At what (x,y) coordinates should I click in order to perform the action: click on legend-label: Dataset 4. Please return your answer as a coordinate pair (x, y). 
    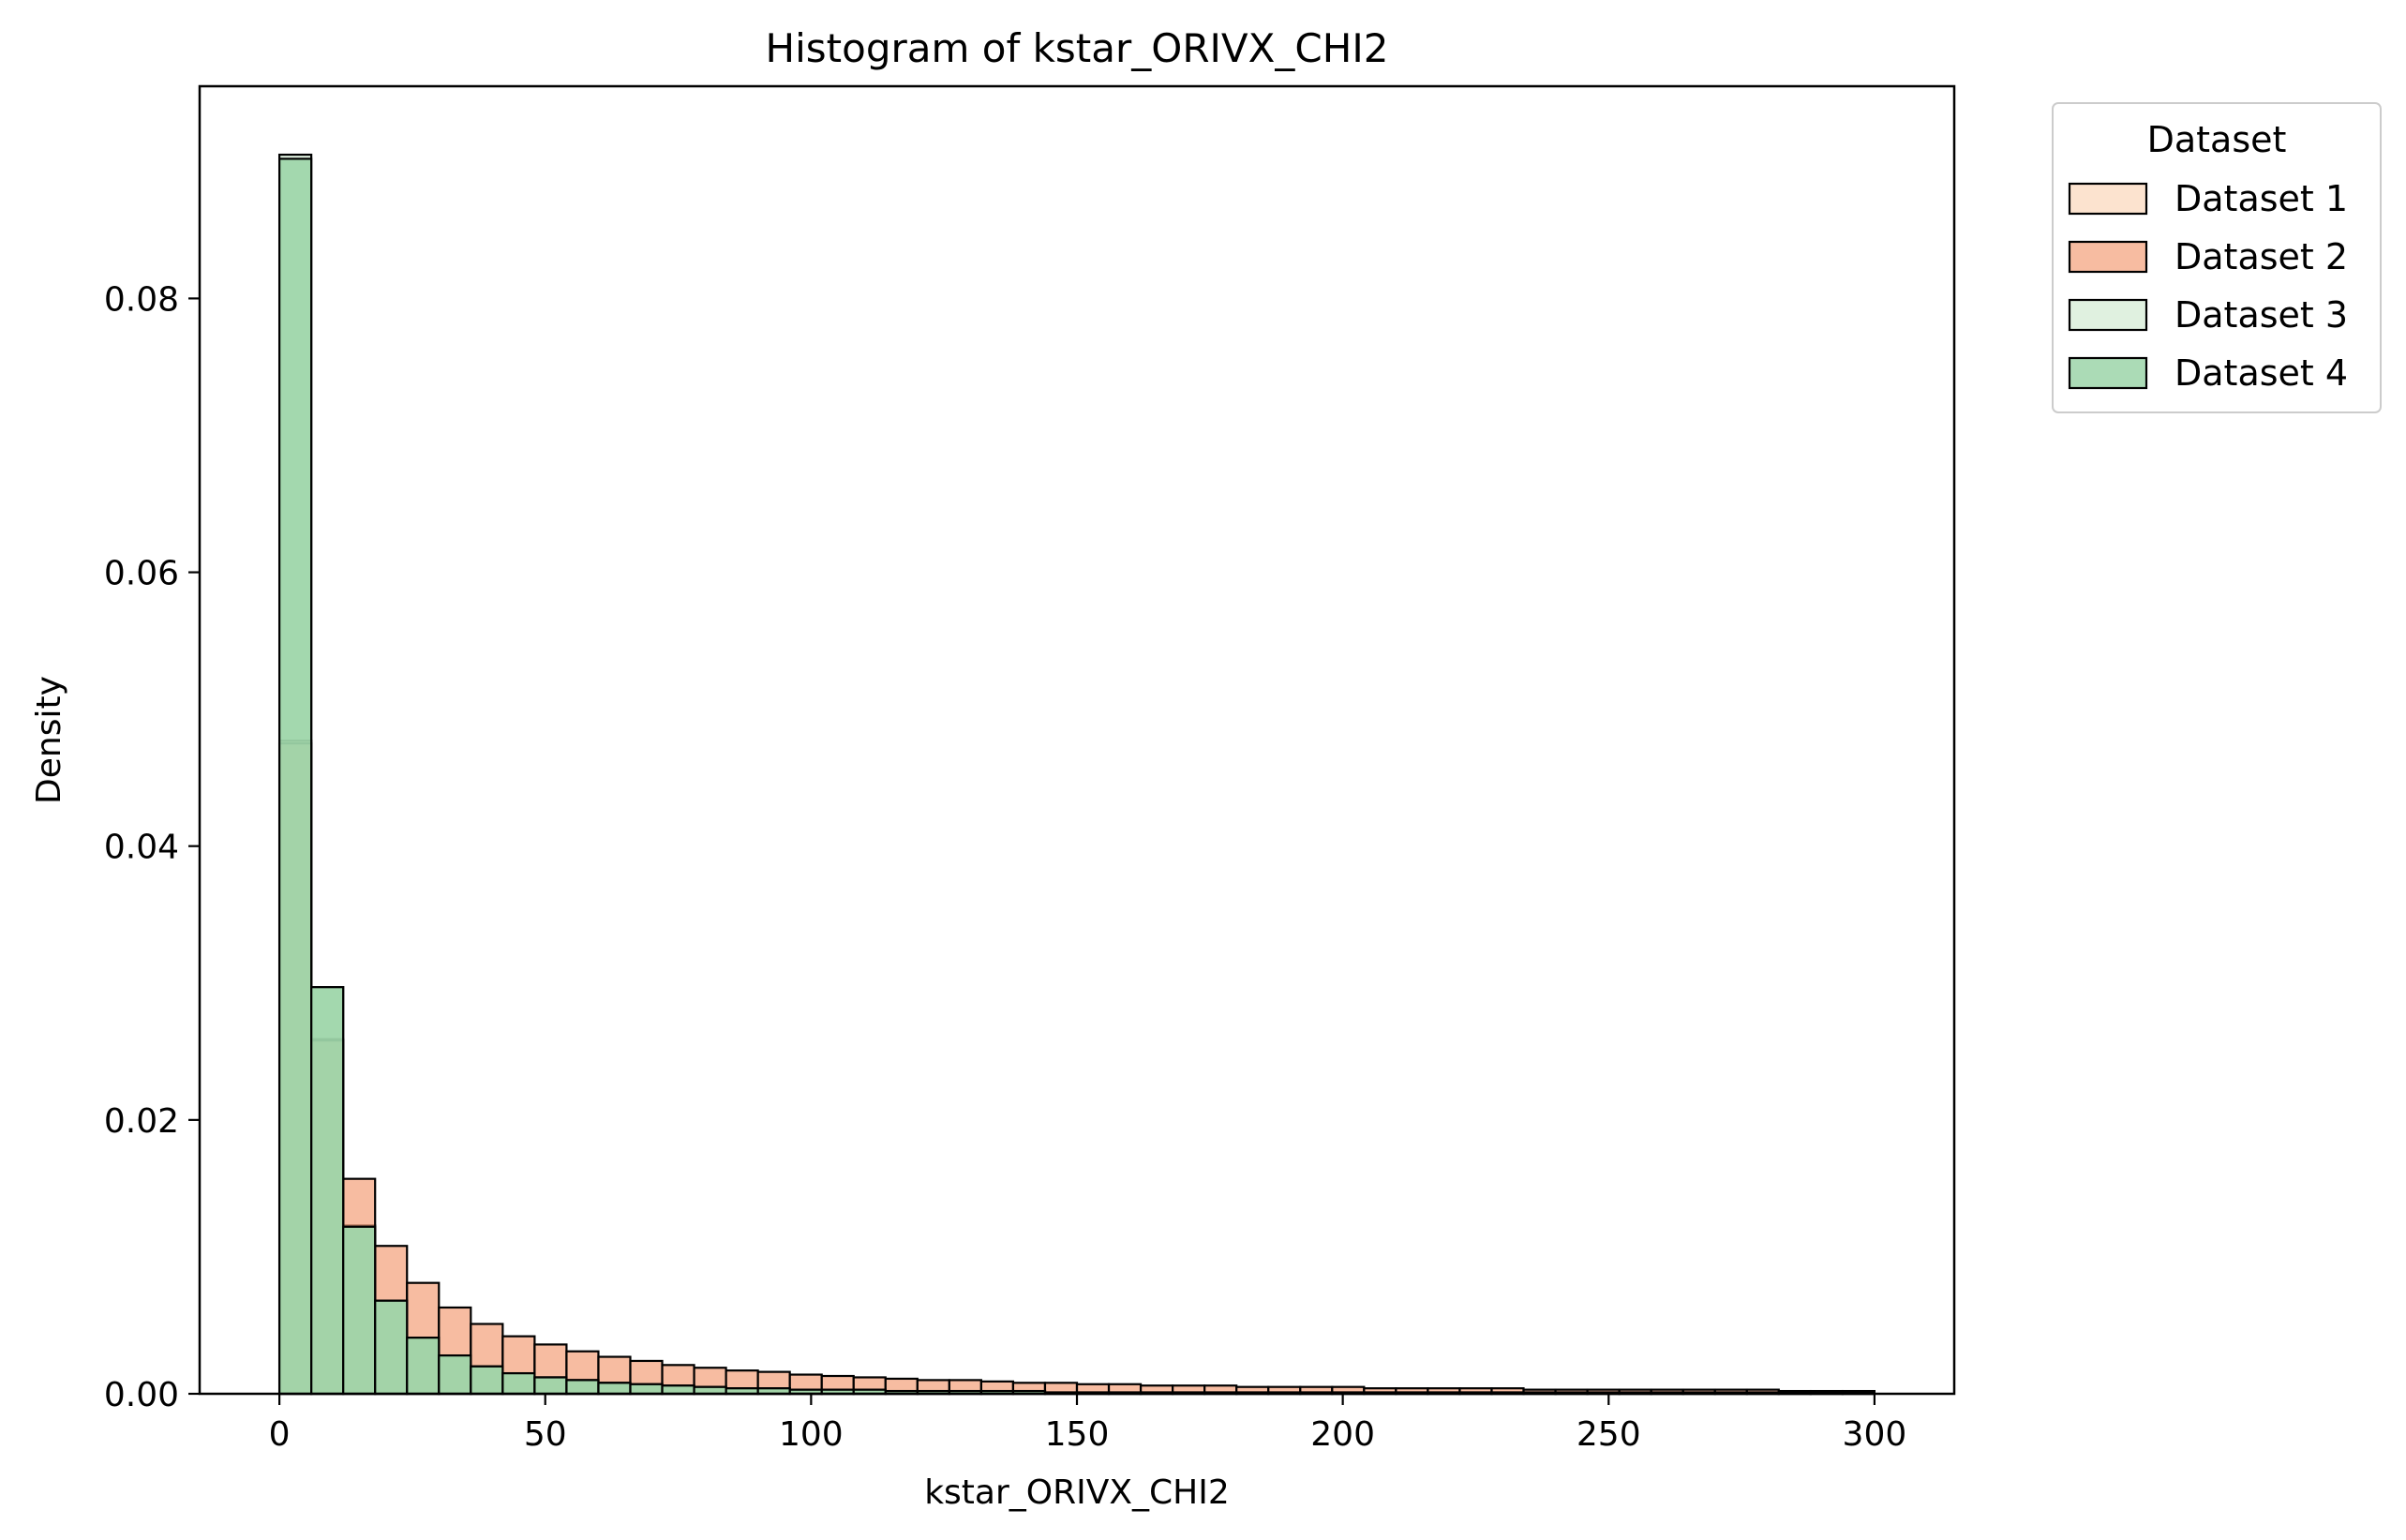
    Looking at the image, I should click on (2261, 373).